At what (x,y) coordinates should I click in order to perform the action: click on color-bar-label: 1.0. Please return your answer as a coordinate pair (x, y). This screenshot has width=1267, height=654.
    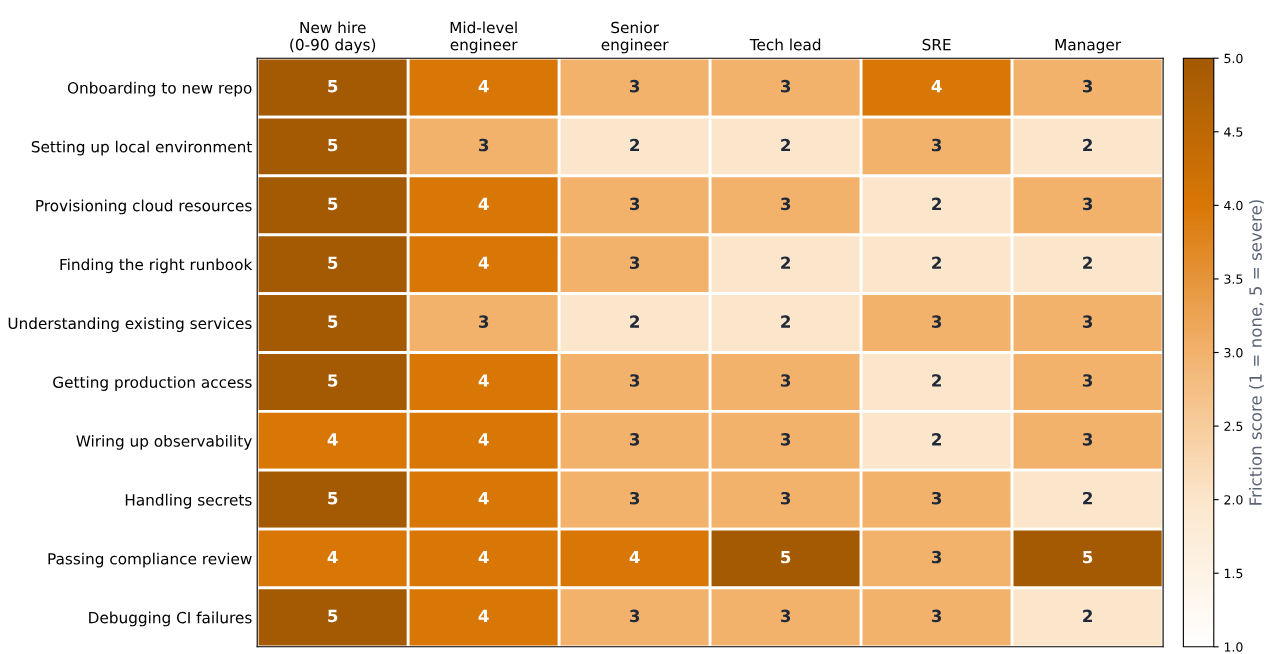
    Looking at the image, I should click on (1233, 647).